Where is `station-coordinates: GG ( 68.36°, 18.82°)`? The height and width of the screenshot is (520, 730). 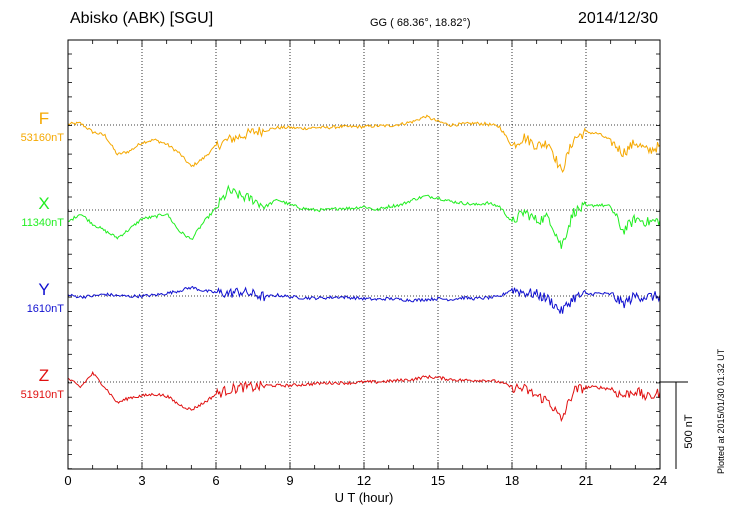 station-coordinates: GG ( 68.36°, 18.82°) is located at coordinates (420, 23).